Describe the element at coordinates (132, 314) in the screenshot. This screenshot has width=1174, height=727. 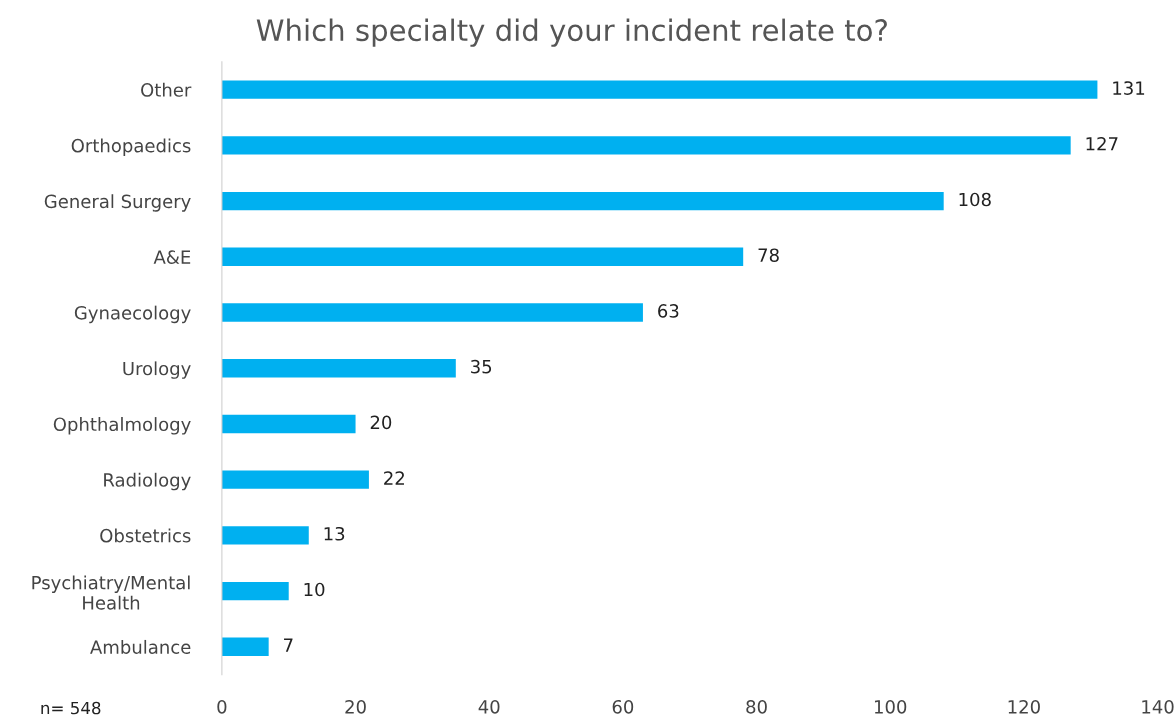
I see `y-tick-label: Gynaecology` at that location.